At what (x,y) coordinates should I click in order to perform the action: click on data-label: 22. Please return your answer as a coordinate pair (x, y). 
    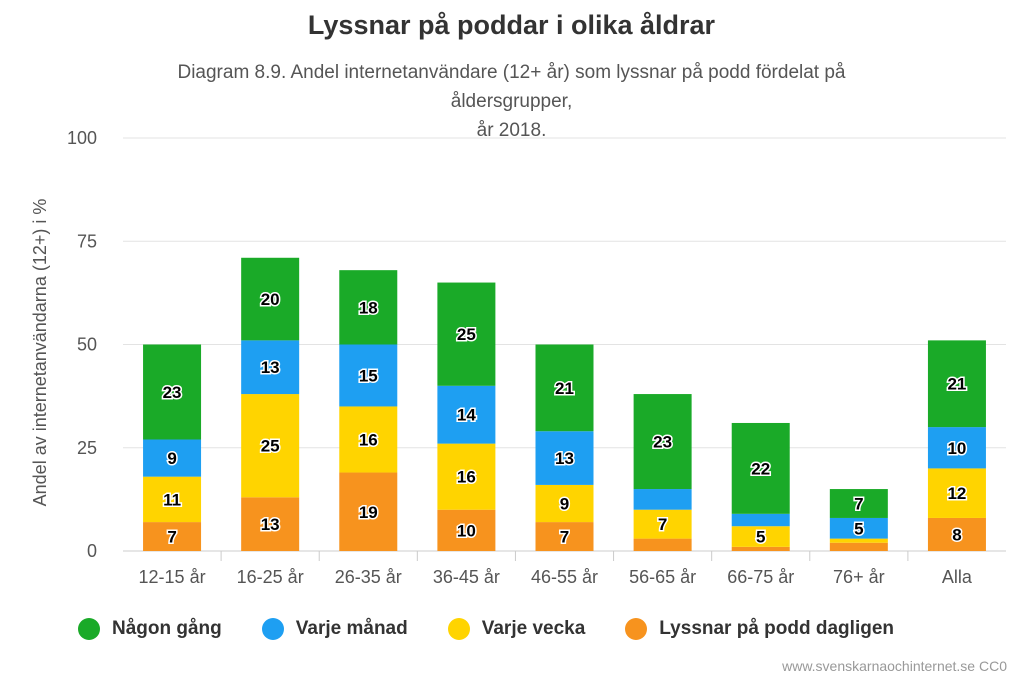
    Looking at the image, I should click on (760, 468).